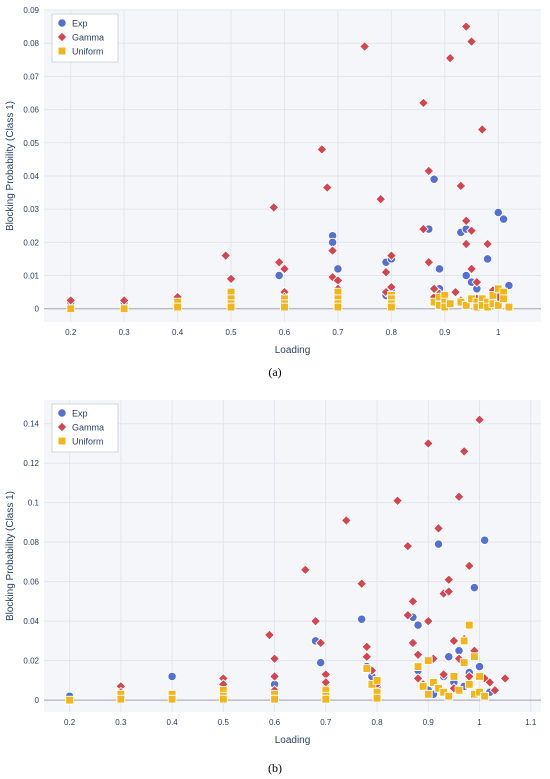 The image size is (550, 779). What do you see at coordinates (125, 332) in the screenshot?
I see `x-tick-label: 0.3` at bounding box center [125, 332].